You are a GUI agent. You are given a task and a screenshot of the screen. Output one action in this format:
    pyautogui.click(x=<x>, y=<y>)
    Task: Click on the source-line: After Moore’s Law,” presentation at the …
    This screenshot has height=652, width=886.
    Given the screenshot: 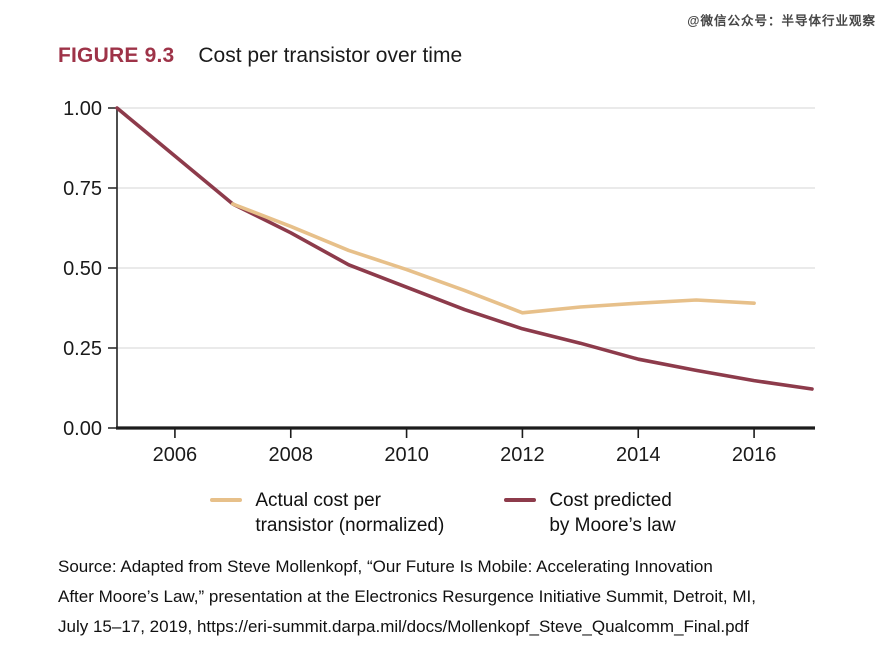 What is the action you would take?
    pyautogui.click(x=407, y=596)
    